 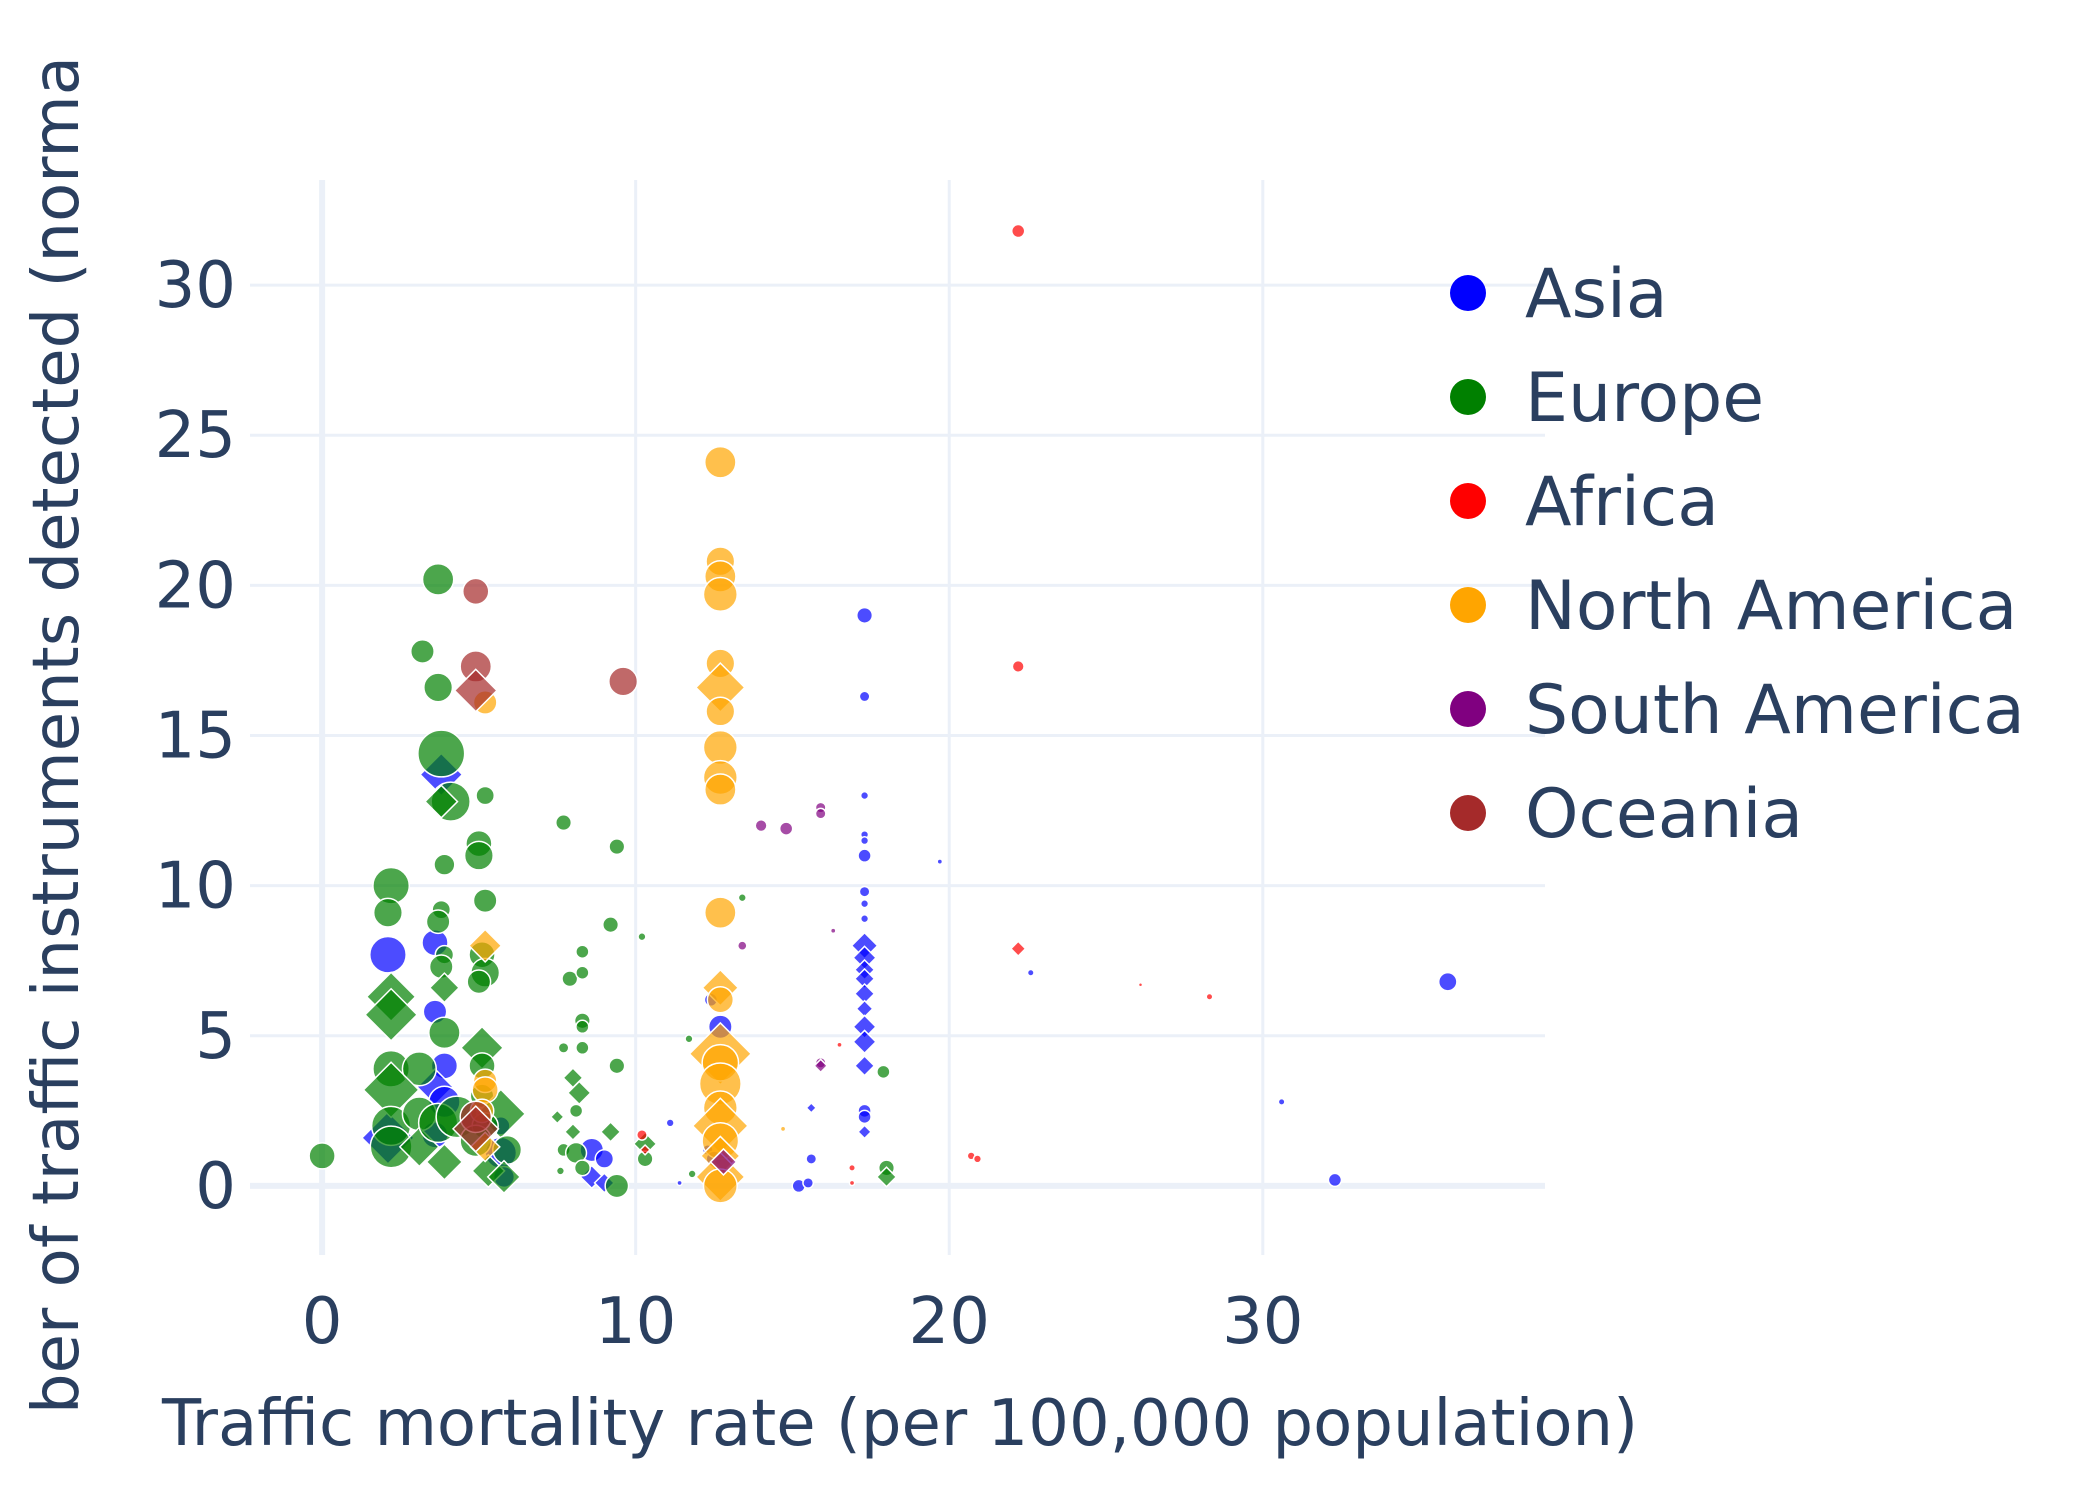 I want to click on legend-label: North America, so click(x=1771, y=606).